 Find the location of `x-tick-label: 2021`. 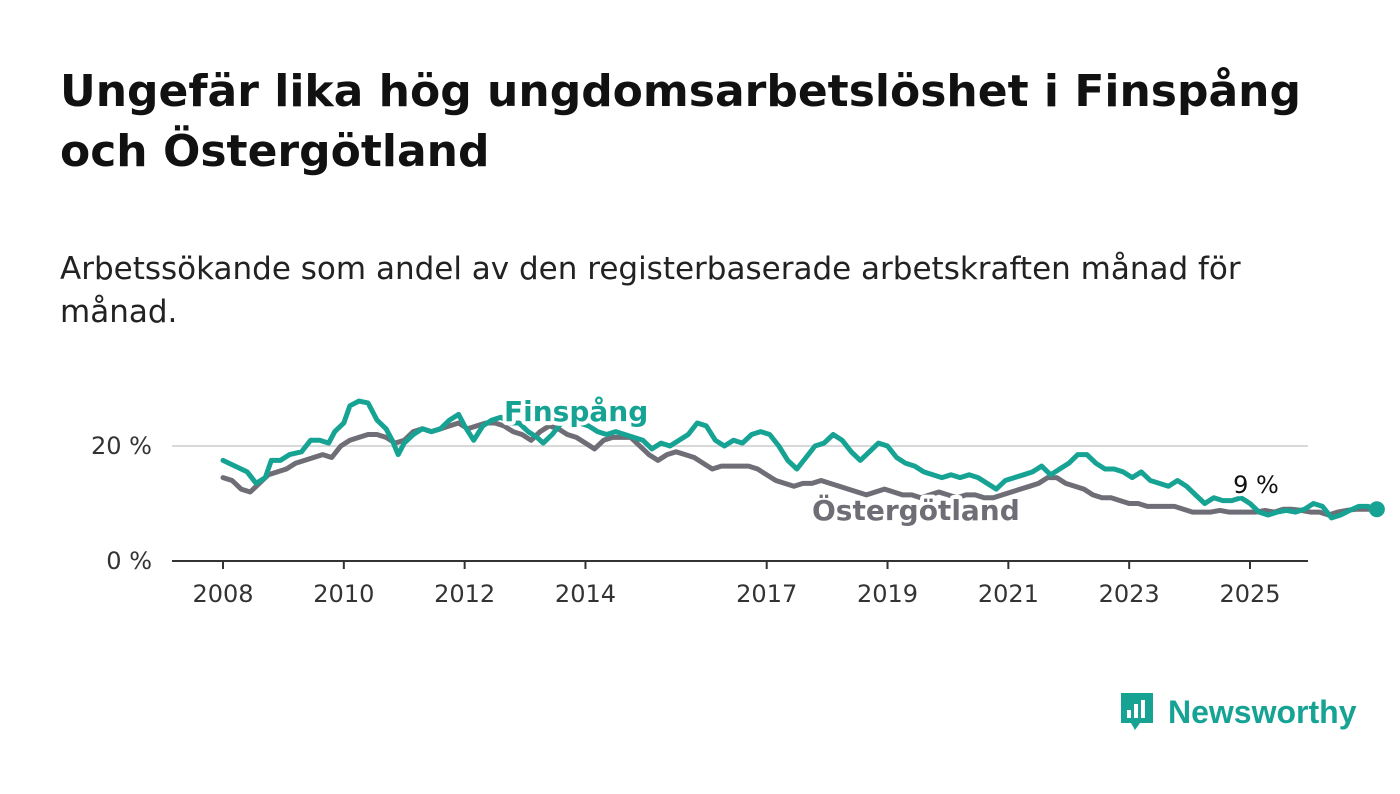

x-tick-label: 2021 is located at coordinates (1008, 594).